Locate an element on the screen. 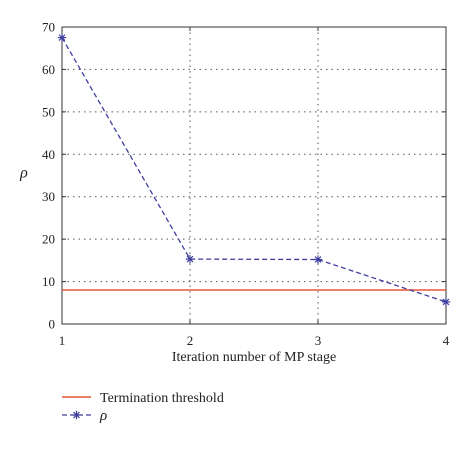 The width and height of the screenshot is (474, 450). legend-asterisk is located at coordinates (76, 415).